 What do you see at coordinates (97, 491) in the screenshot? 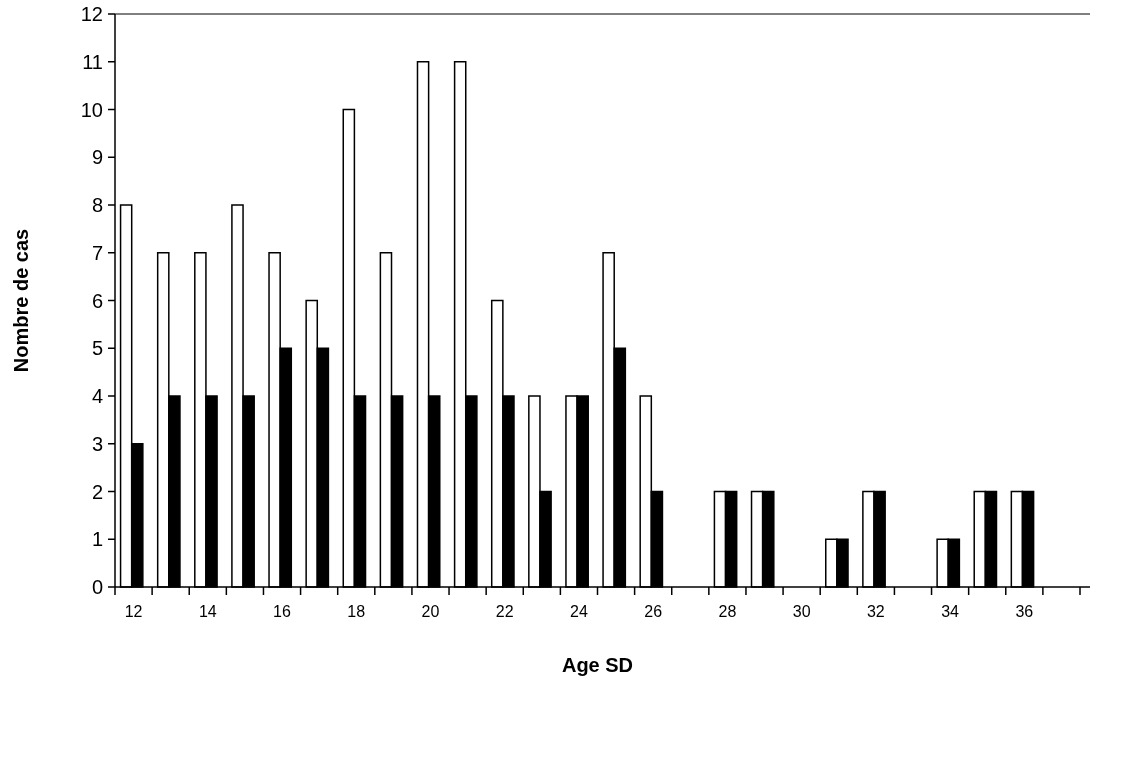
I see `y-tick-label: 2` at bounding box center [97, 491].